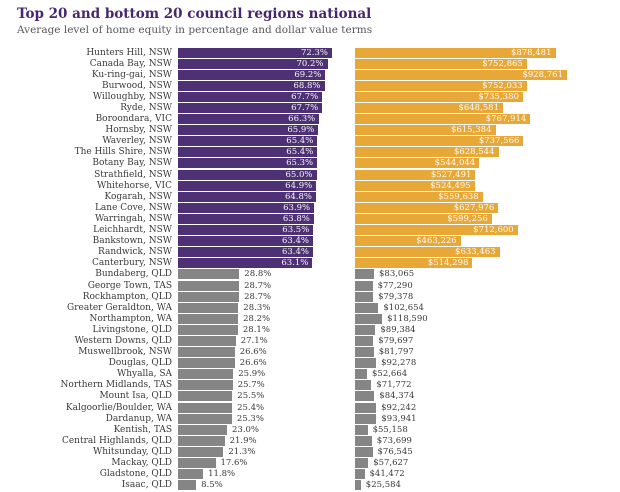  I want to click on chart-row: The Hills Shire, NSW 65.4% $628,544, so click(310, 152).